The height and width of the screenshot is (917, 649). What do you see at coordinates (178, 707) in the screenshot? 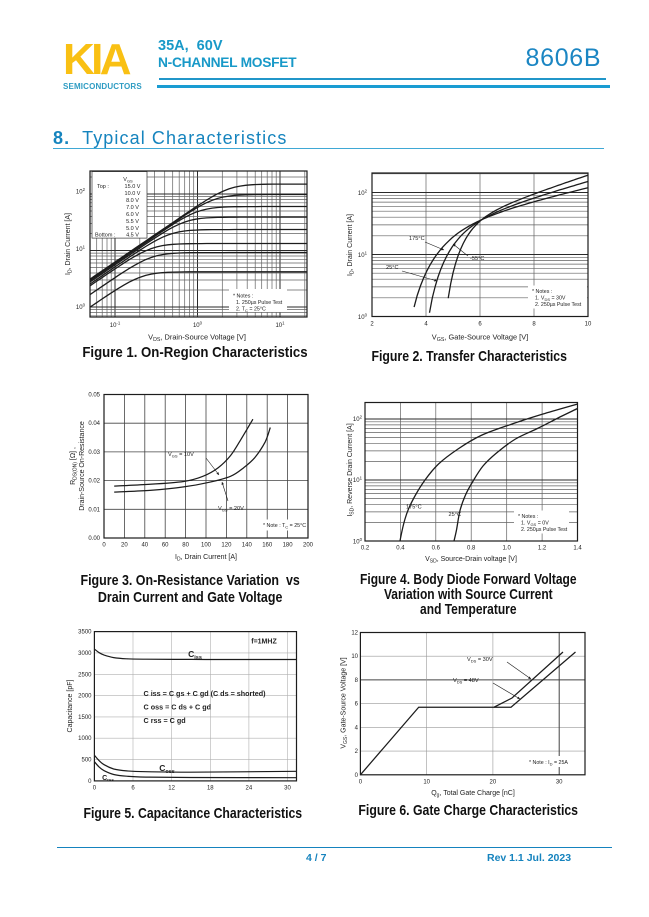
I see `svg-text: C oss = C ds + C gd` at bounding box center [178, 707].